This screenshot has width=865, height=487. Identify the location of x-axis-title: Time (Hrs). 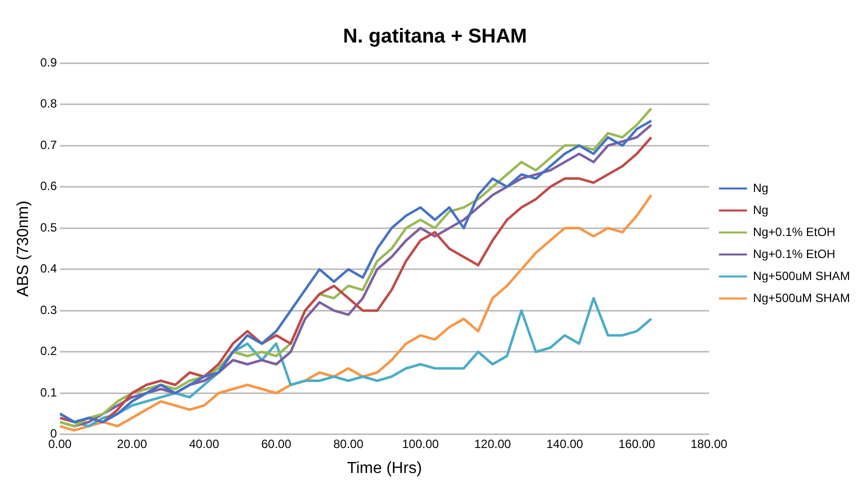
(384, 468).